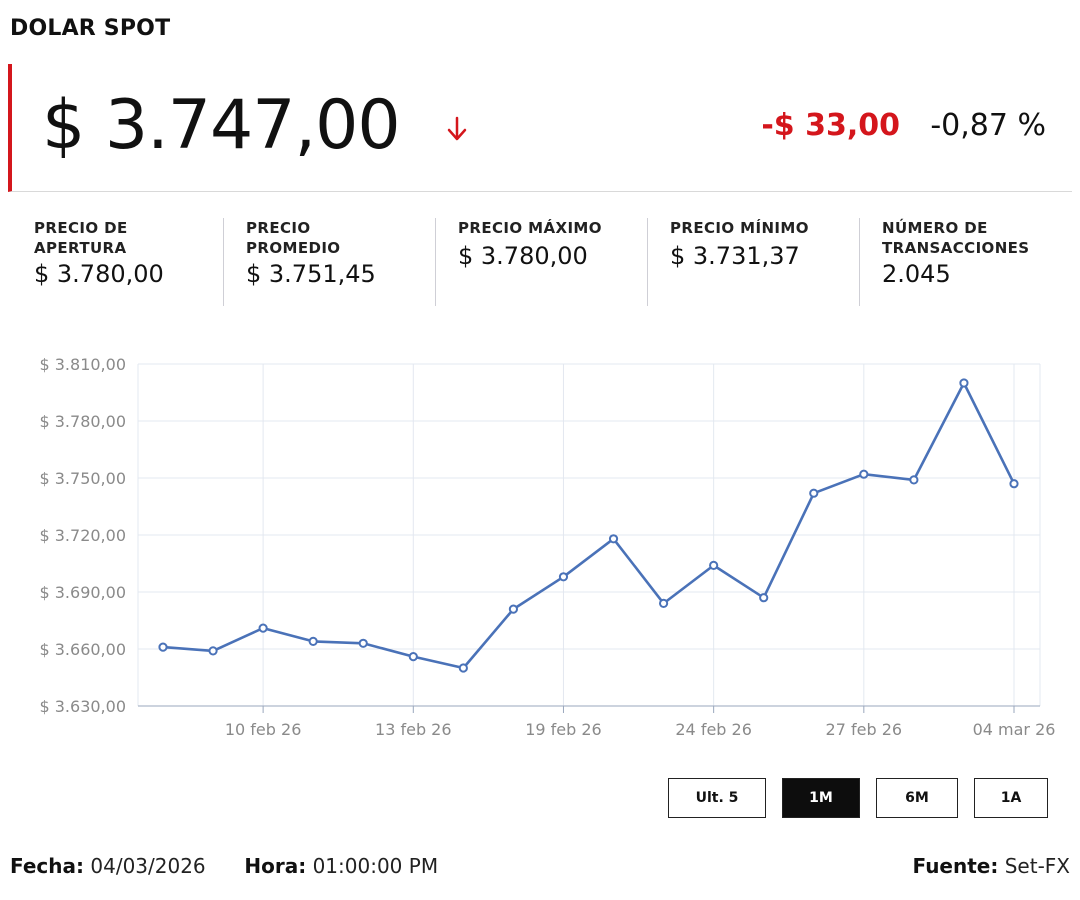  What do you see at coordinates (864, 729) in the screenshot?
I see `x-tick-label: 27 feb 26` at bounding box center [864, 729].